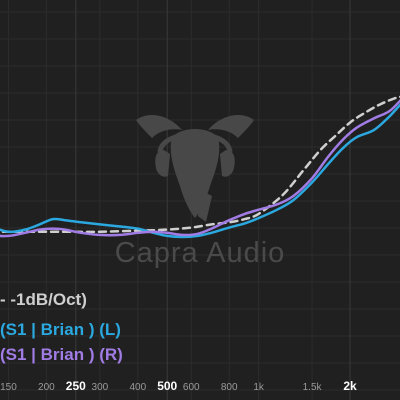 This screenshot has height=400, width=400. Describe the element at coordinates (350, 386) in the screenshot. I see `x-tick-label: 2k` at that location.